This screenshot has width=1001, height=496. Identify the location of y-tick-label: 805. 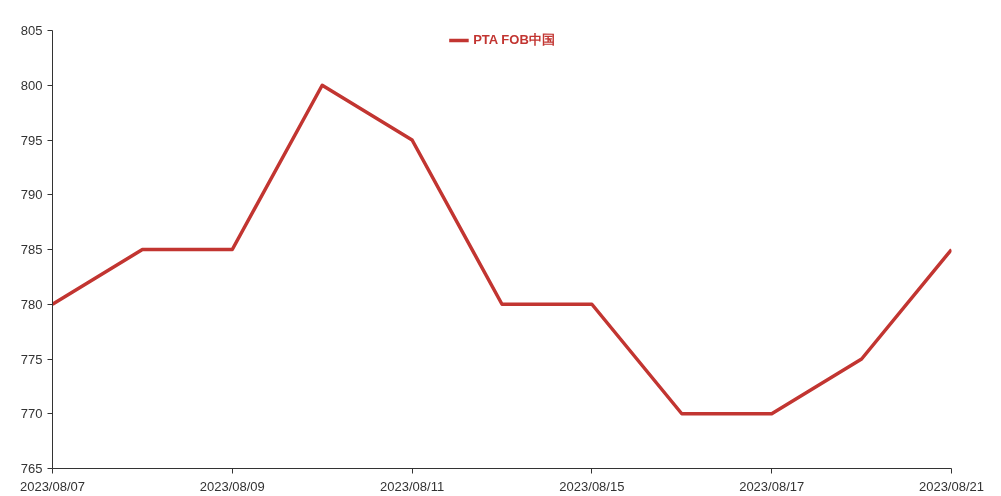
(31, 30).